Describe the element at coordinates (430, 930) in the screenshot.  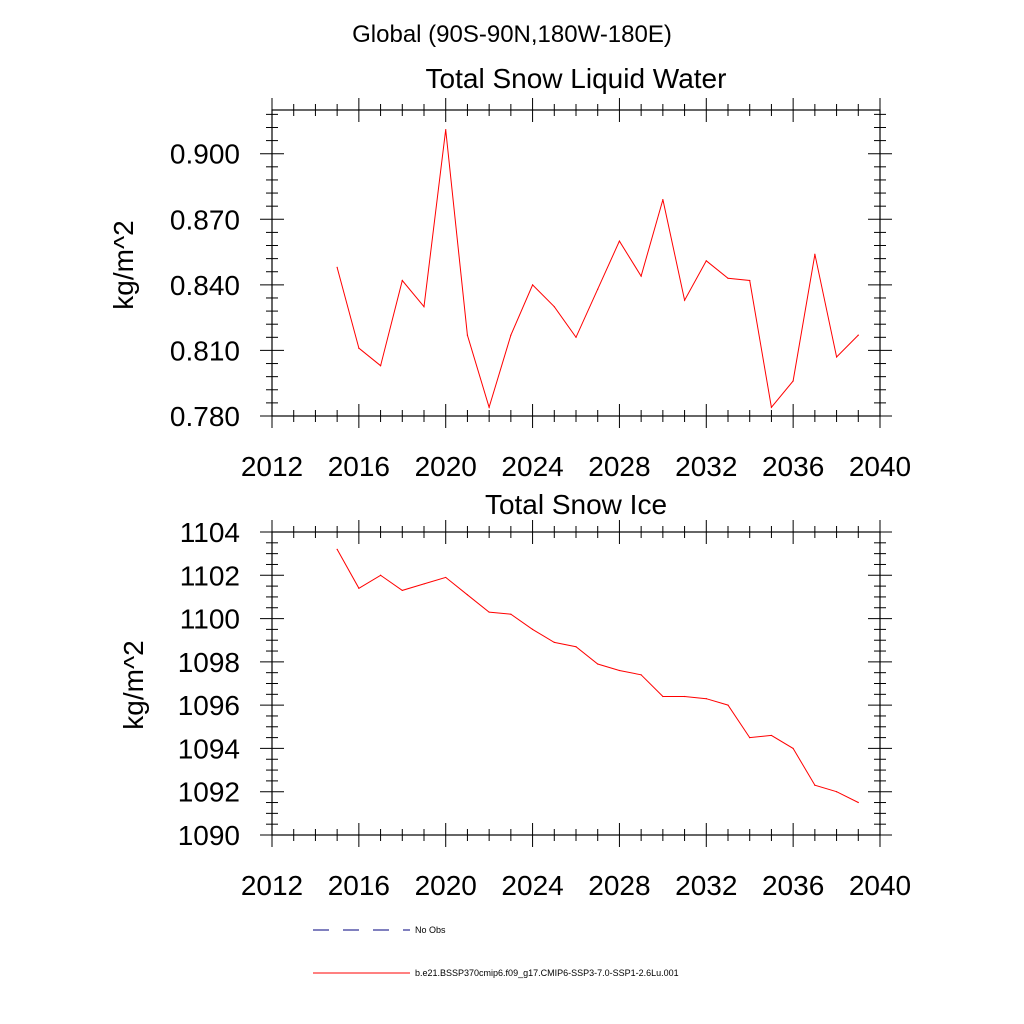
I see `legend-obs-label: No Obs` at that location.